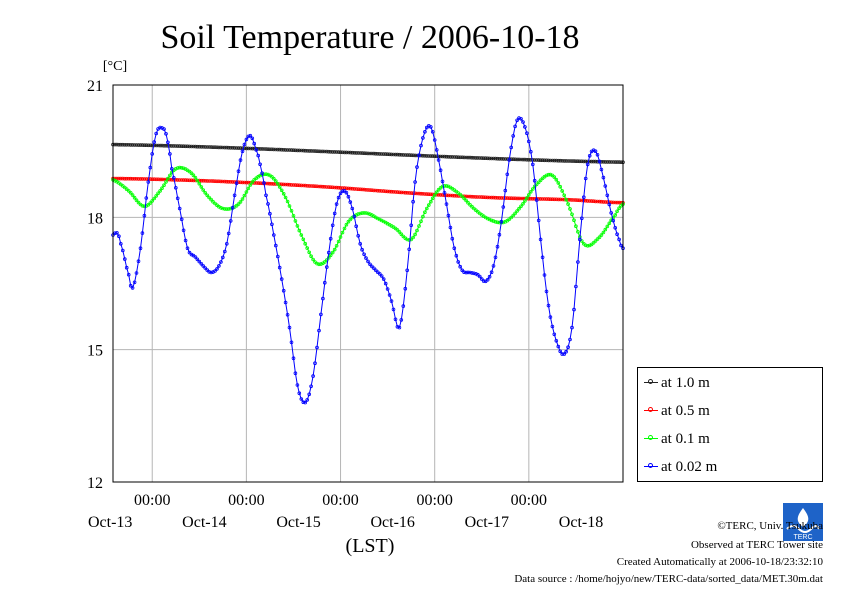  Describe the element at coordinates (756, 545) in the screenshot. I see `footer-observed: Observed at TERC Tower site` at that location.